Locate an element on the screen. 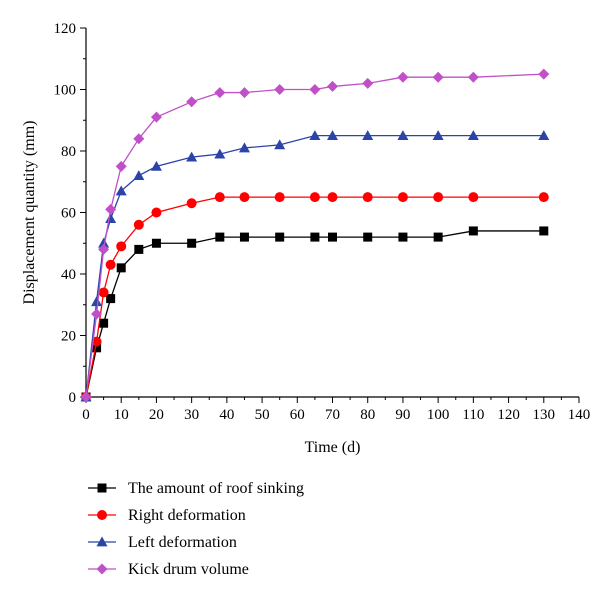 This screenshot has width=600, height=597. x-tick-label: 40 is located at coordinates (226, 415).